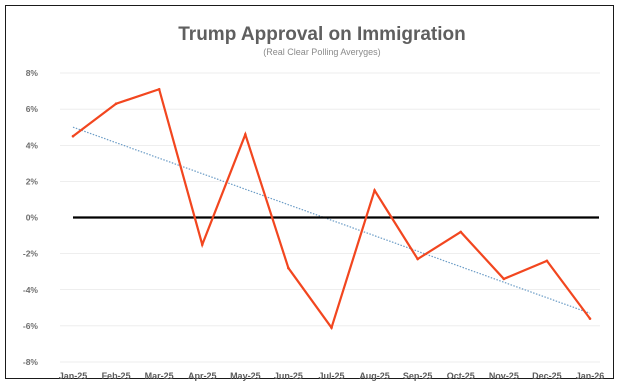 This screenshot has width=621, height=385. I want to click on x-tick-label: Aug-25, so click(374, 376).